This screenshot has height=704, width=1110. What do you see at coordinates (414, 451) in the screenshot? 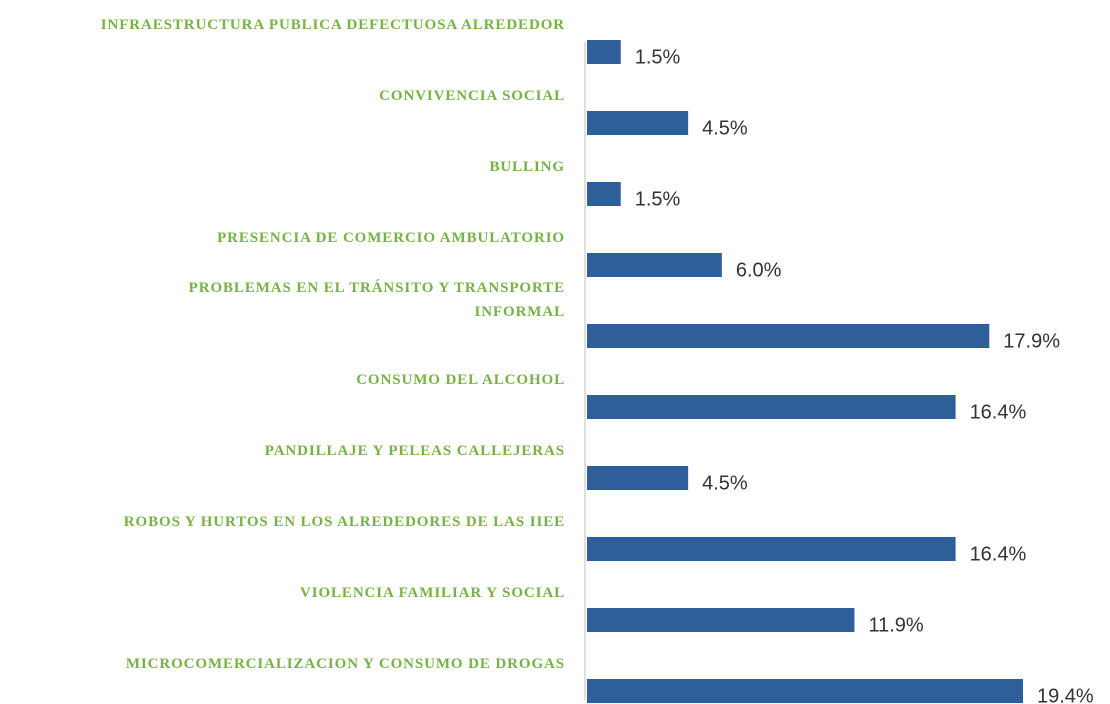
I see `category-label: PANDILLAJE Y PELEAS CALLEJERAS` at bounding box center [414, 451].